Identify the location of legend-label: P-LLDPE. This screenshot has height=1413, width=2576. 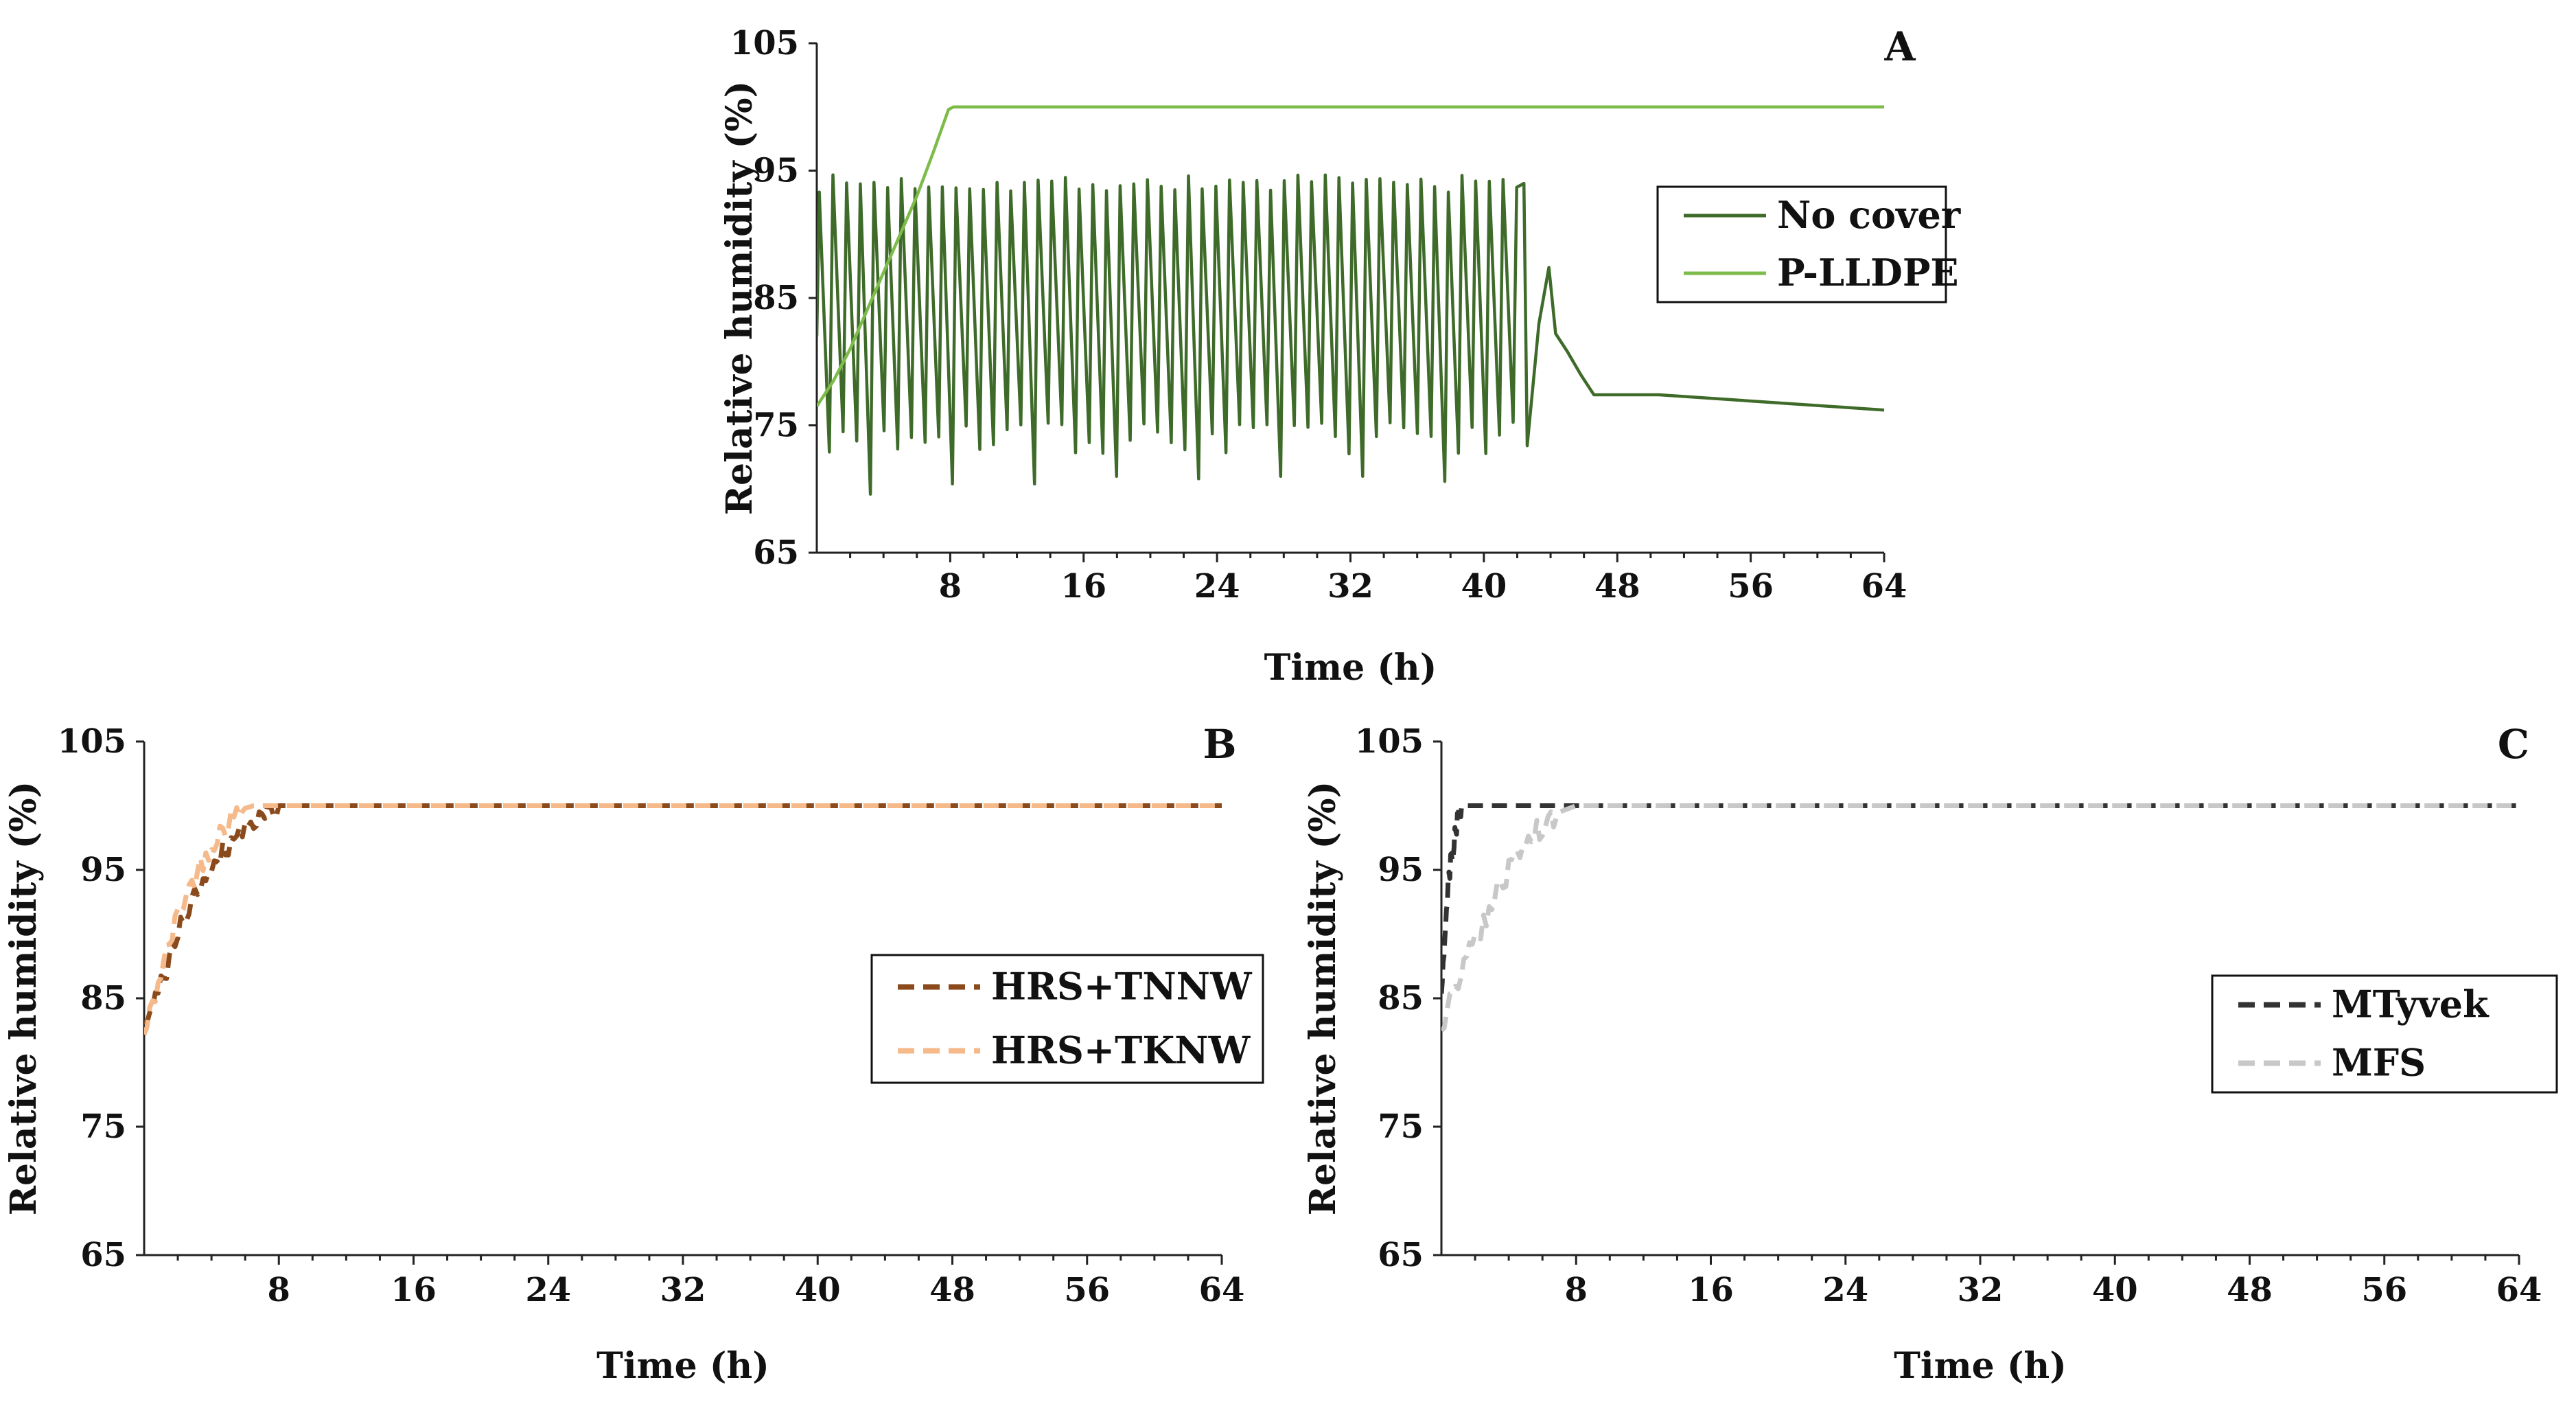
(1868, 273).